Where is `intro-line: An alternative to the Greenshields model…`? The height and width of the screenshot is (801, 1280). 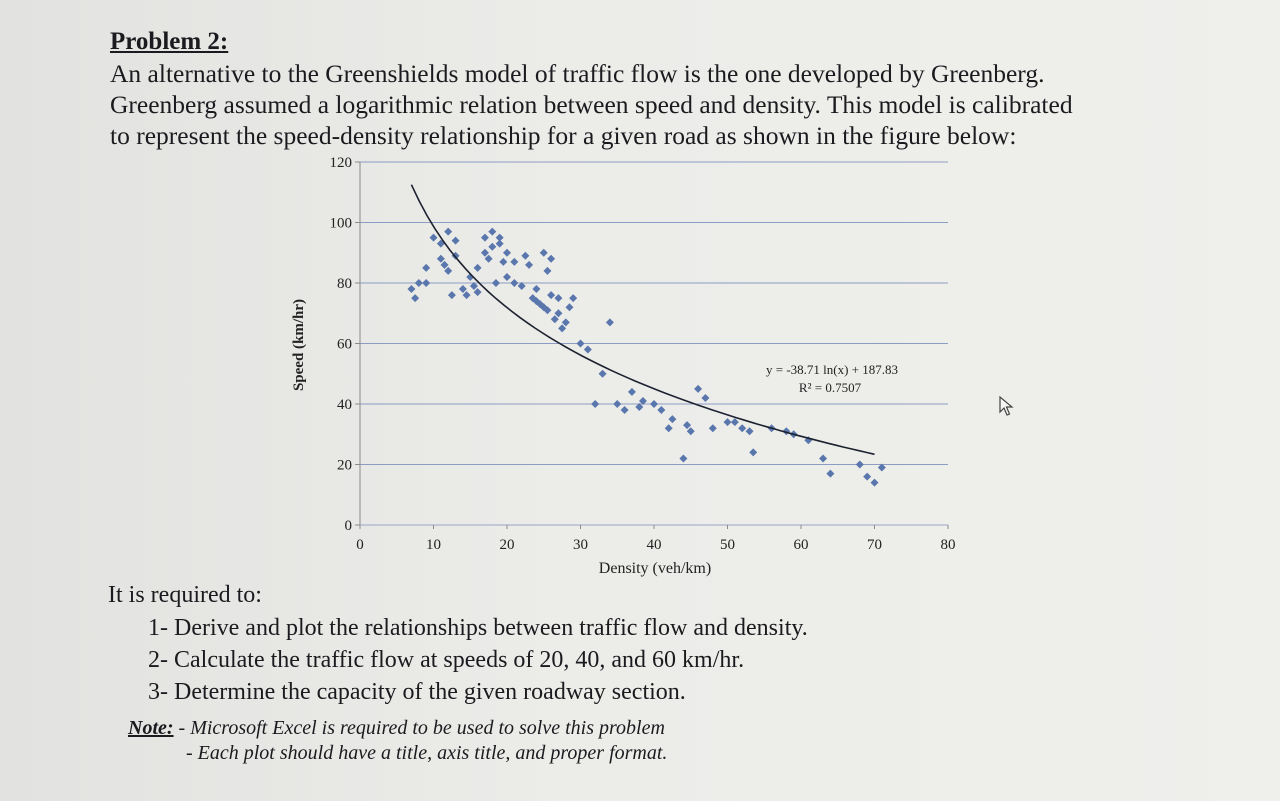
intro-line: An alternative to the Greenshields model… is located at coordinates (577, 73).